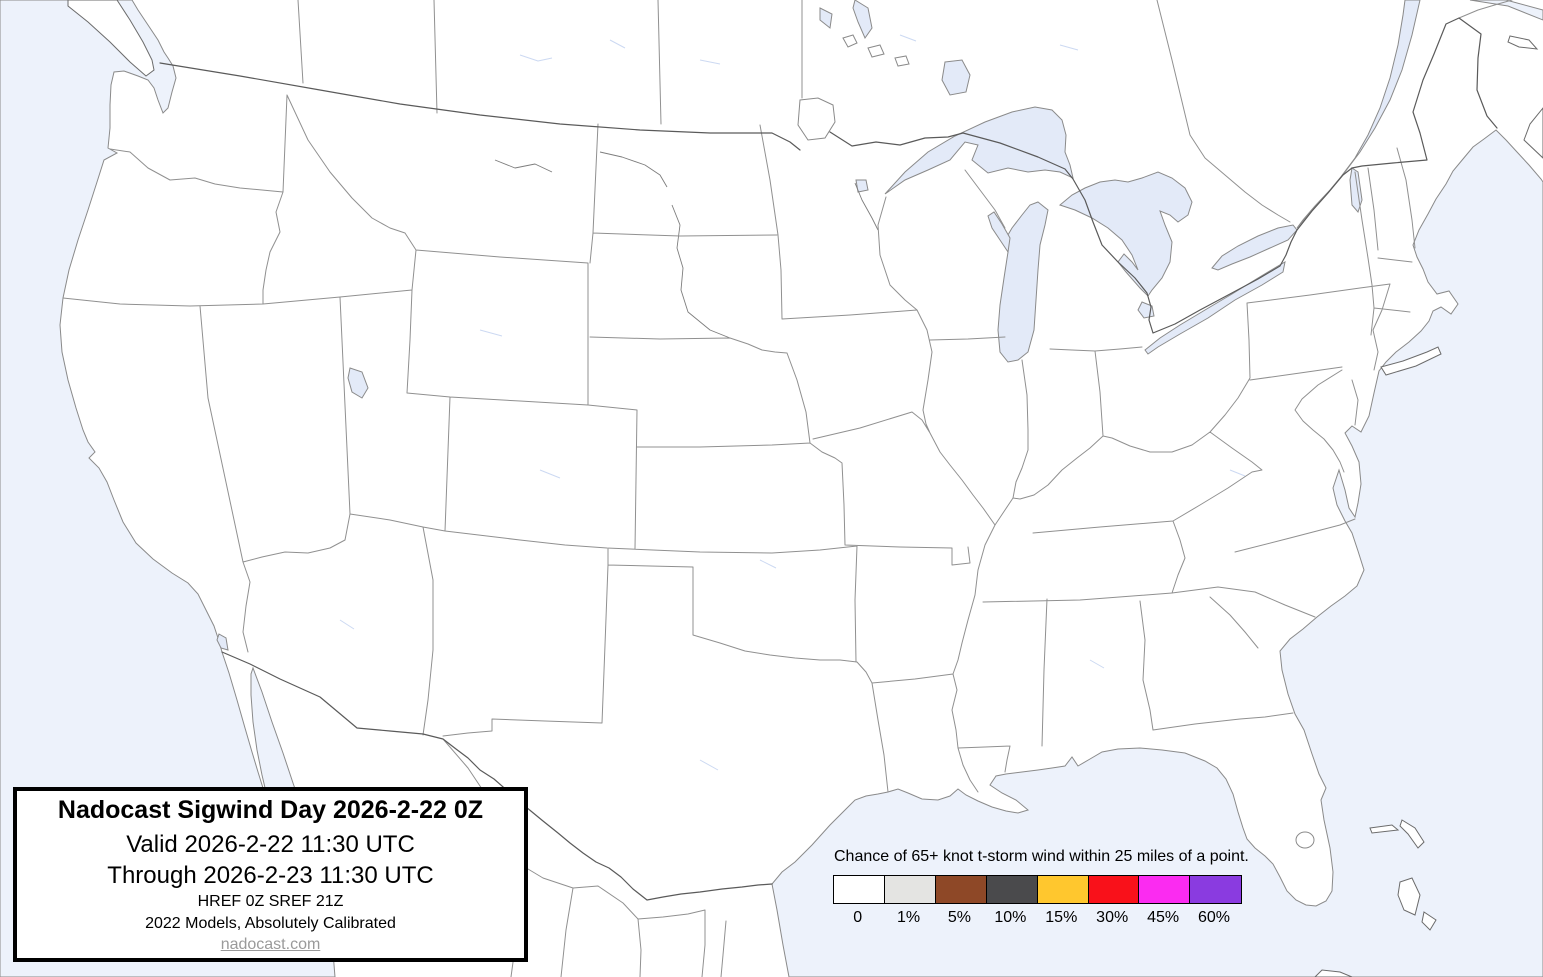 This screenshot has width=1543, height=977. I want to click on legend-label-3: 10%, so click(1010, 917).